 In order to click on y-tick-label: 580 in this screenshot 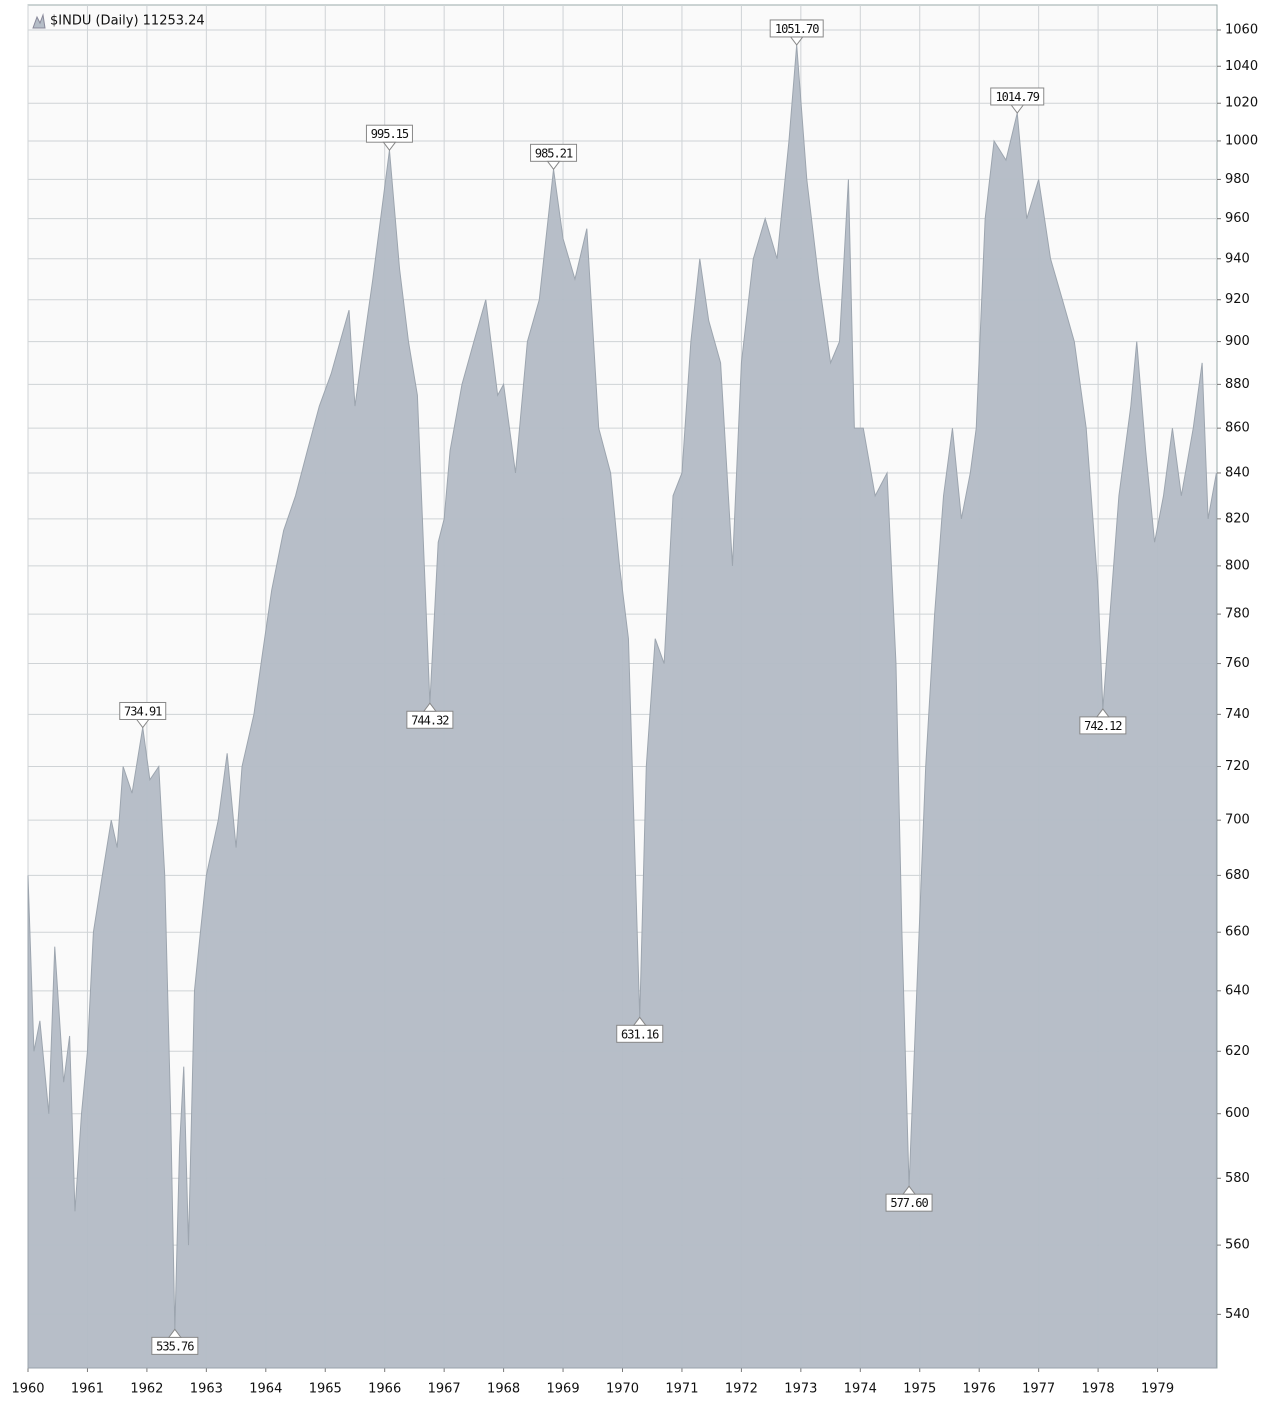, I will do `click(1237, 1178)`.